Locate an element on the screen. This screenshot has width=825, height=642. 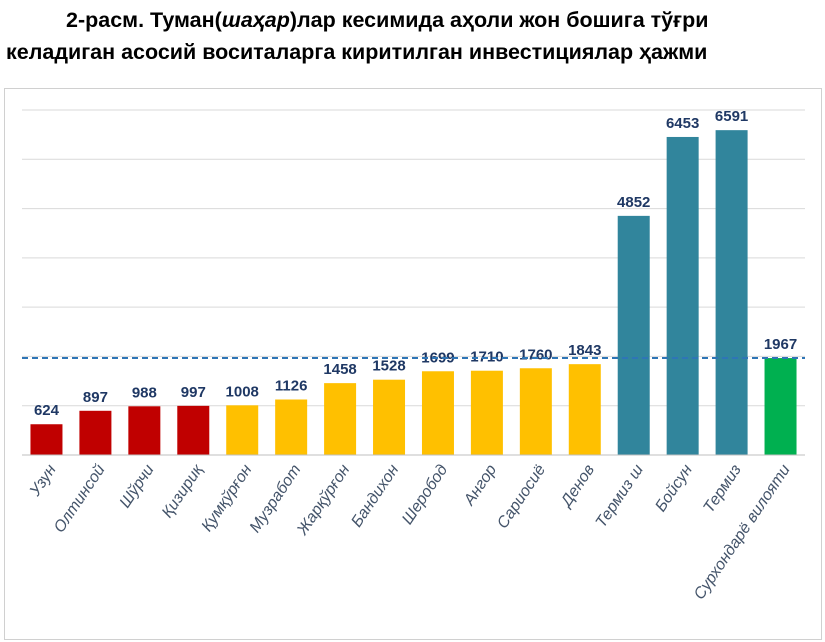
data-label: 988 is located at coordinates (144, 392).